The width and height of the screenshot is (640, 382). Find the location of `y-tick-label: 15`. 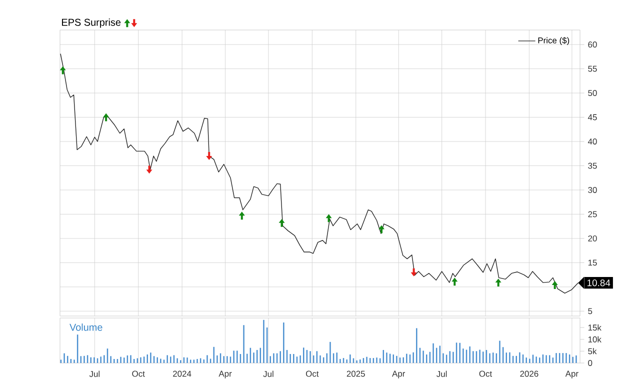

y-tick-label: 15 is located at coordinates (592, 263).